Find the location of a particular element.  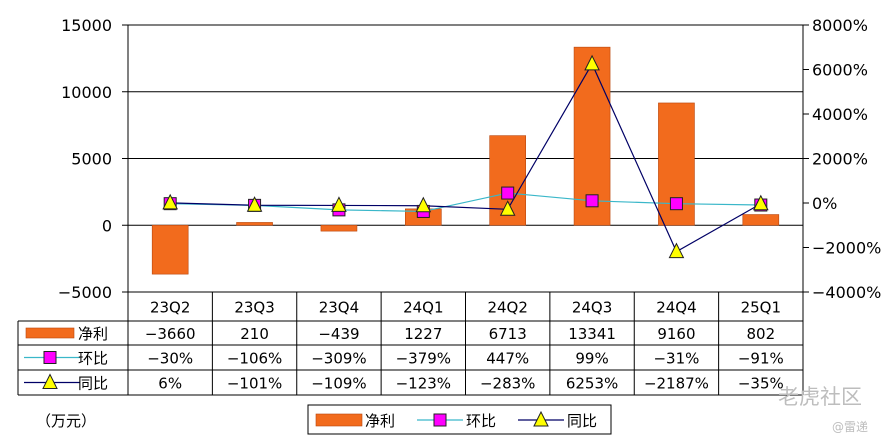

watermark-tiger: 老虎社区 is located at coordinates (820, 397).